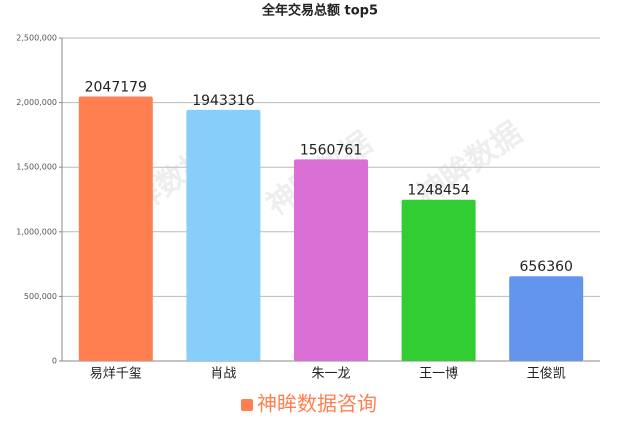 The image size is (639, 421). Describe the element at coordinates (223, 374) in the screenshot. I see `x-tick-label: 肖战` at that location.